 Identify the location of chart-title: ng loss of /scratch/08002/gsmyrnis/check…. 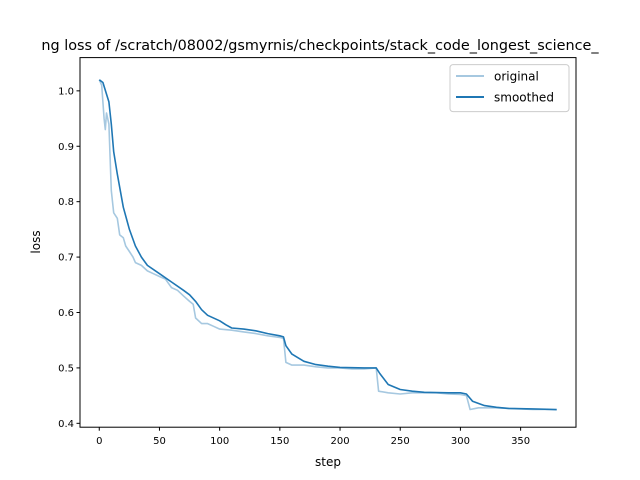
(320, 46).